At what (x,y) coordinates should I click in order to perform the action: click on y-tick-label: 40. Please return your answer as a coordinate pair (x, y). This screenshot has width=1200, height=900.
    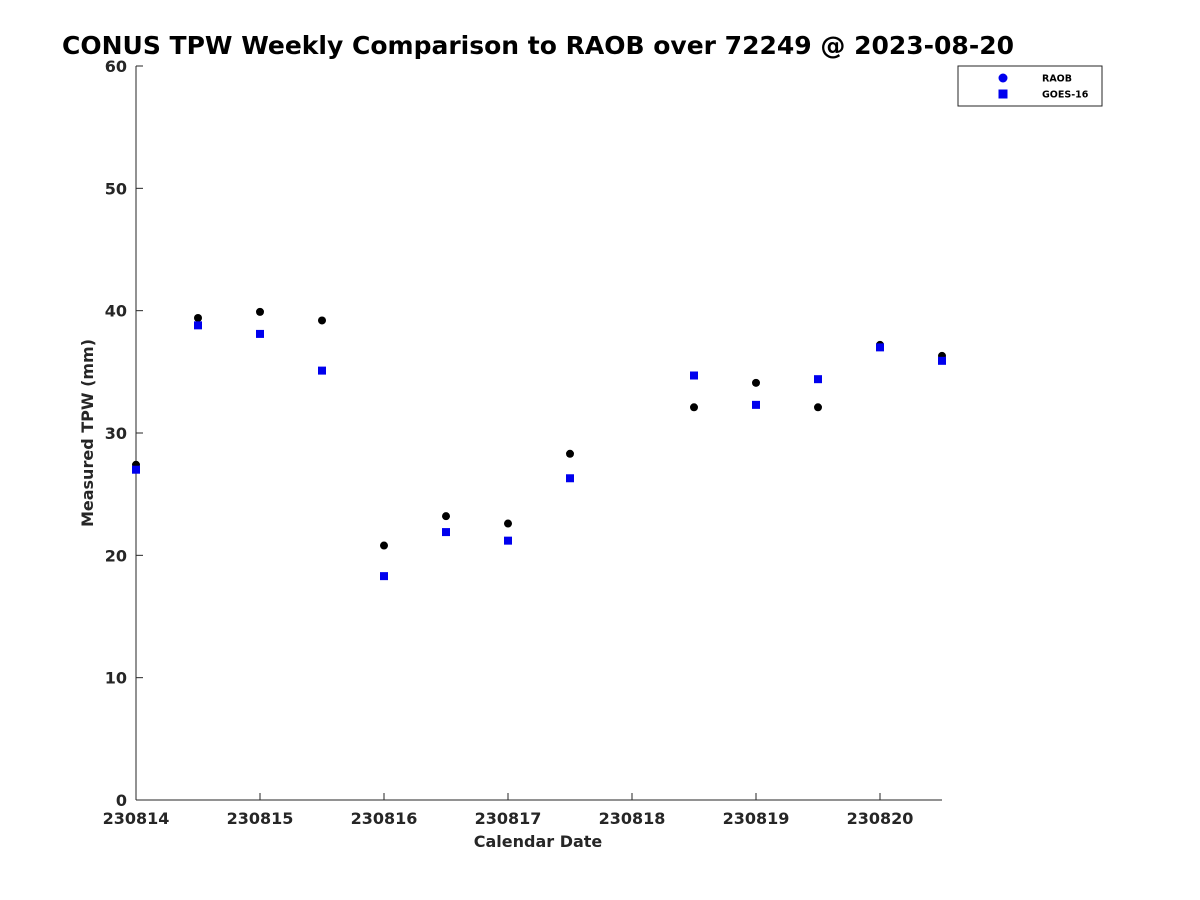
    Looking at the image, I should click on (116, 311).